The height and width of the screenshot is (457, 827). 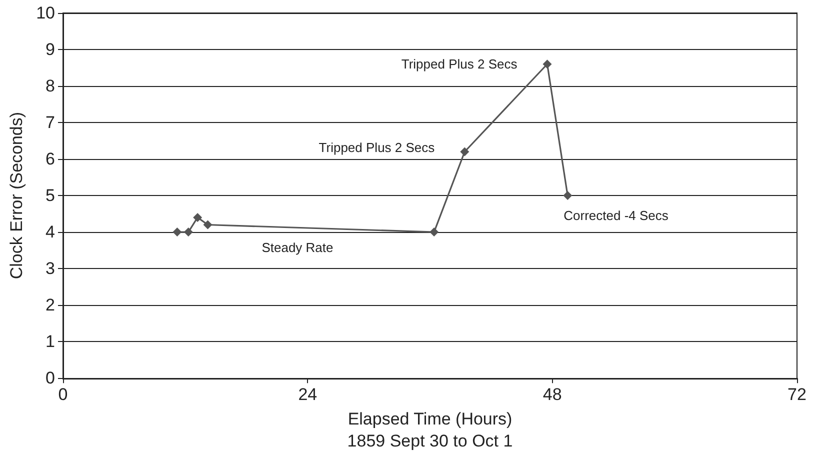 I want to click on x-tick-label: 48, so click(x=552, y=394).